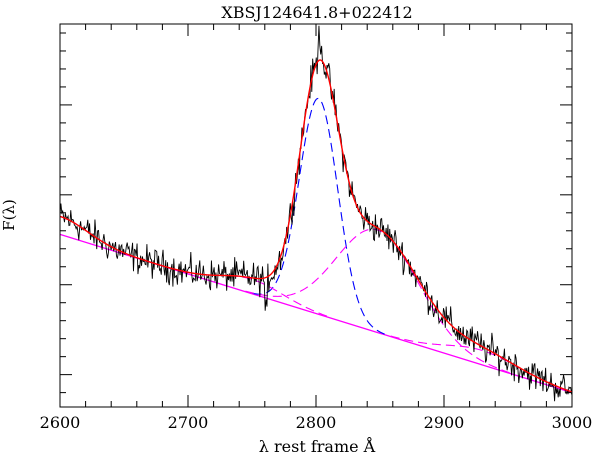 The height and width of the screenshot is (458, 600). I want to click on x-tick-label: 2900, so click(444, 422).